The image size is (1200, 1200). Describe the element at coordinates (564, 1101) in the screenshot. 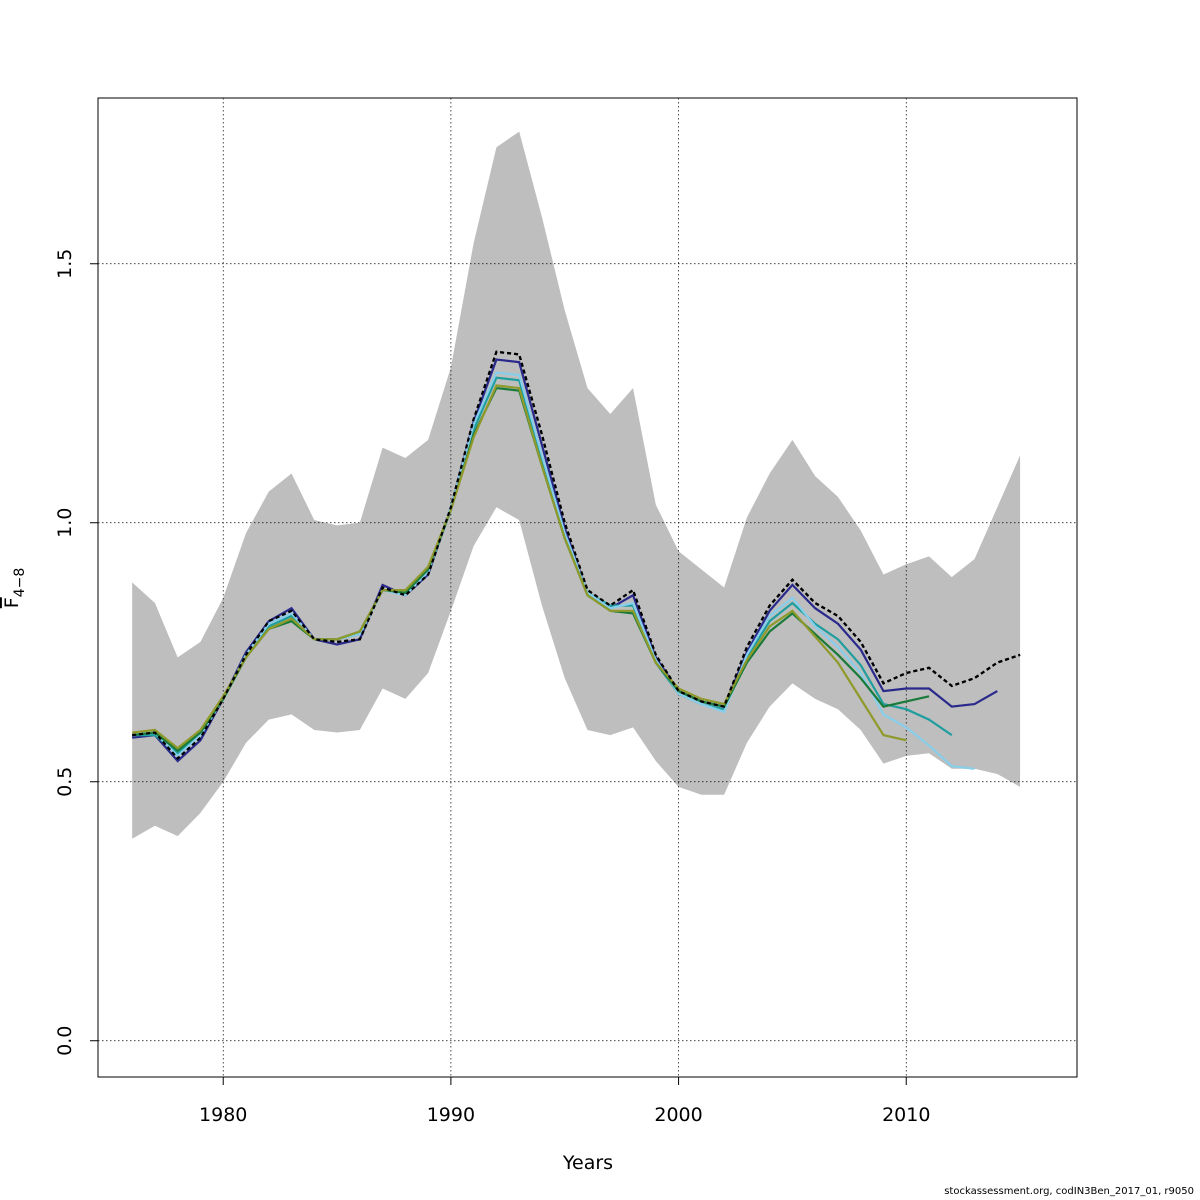

I see `x-axis: 1980 1990 2000 2010` at that location.